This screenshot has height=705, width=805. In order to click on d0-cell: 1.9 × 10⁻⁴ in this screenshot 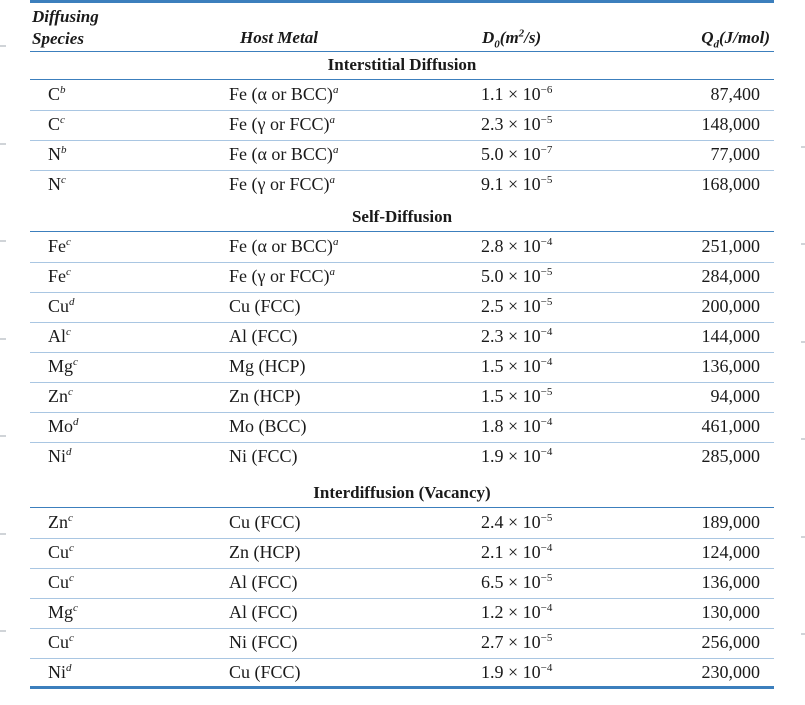, I will do `click(516, 672)`.